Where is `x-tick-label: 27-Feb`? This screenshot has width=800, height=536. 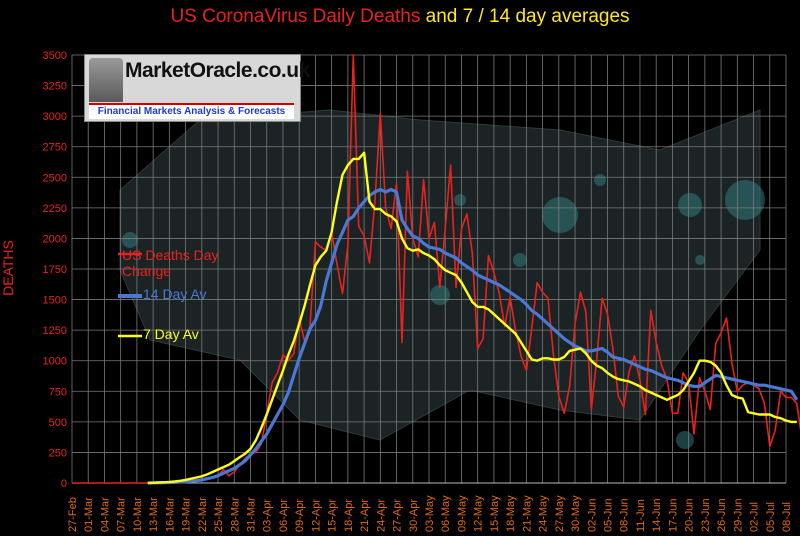
x-tick-label: 27-Feb is located at coordinates (73, 514).